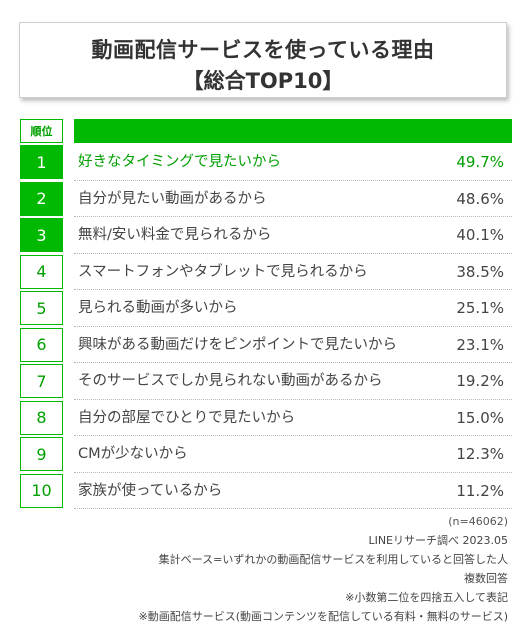 This screenshot has height=642, width=530. I want to click on table-row: 5 見られる動画が多いから 25.1%, so click(266, 309).